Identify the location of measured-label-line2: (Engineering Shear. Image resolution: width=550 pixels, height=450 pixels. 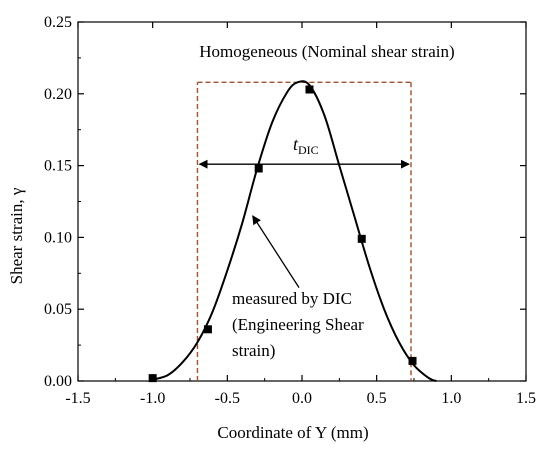
(298, 324).